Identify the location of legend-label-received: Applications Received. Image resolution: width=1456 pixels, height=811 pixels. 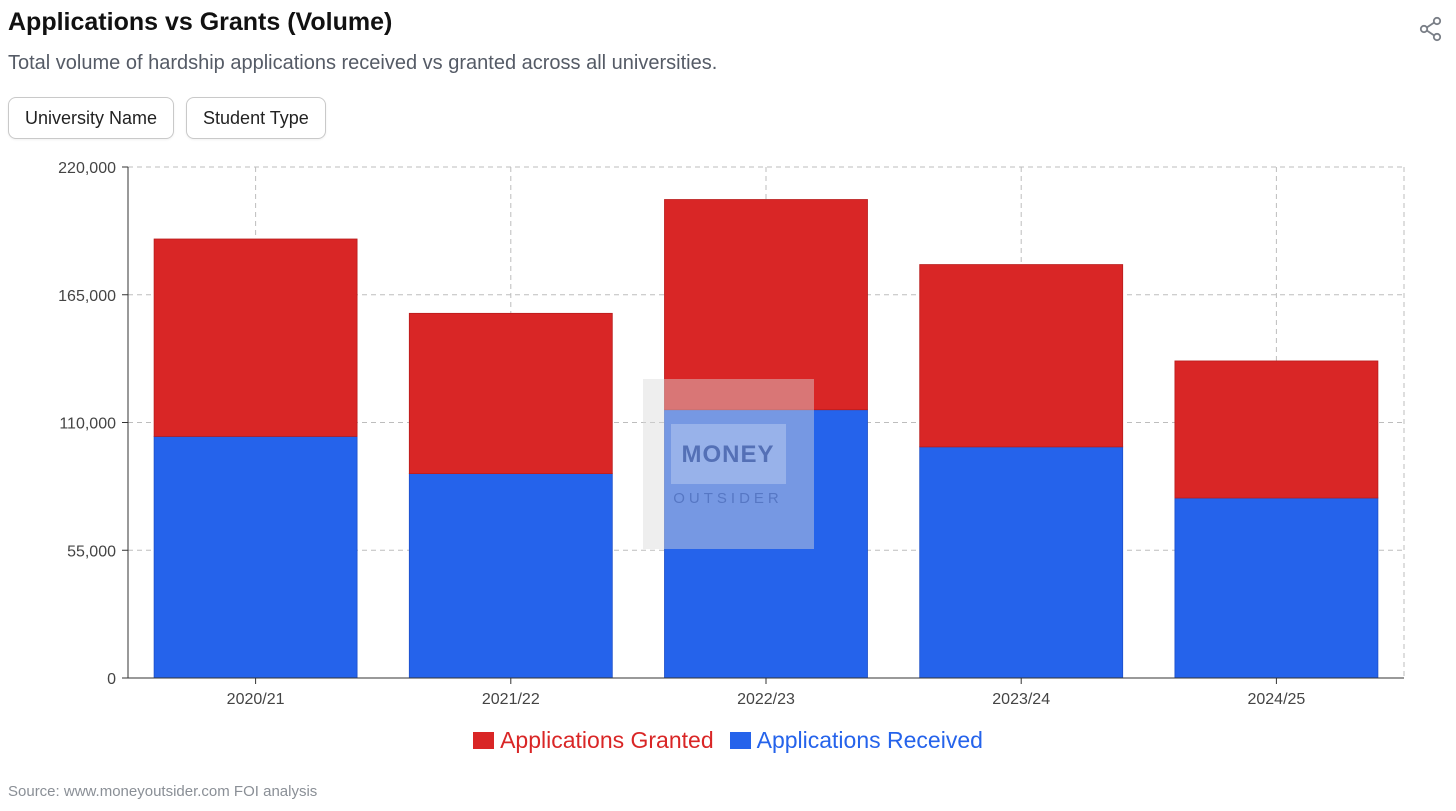
(869, 740).